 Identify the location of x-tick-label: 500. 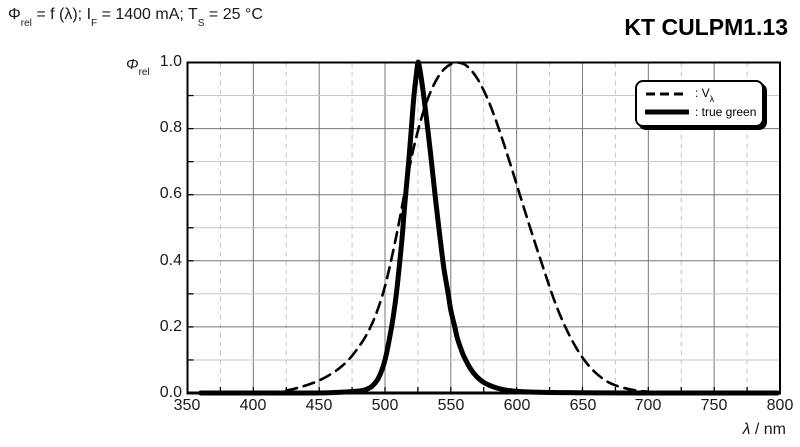
(385, 405).